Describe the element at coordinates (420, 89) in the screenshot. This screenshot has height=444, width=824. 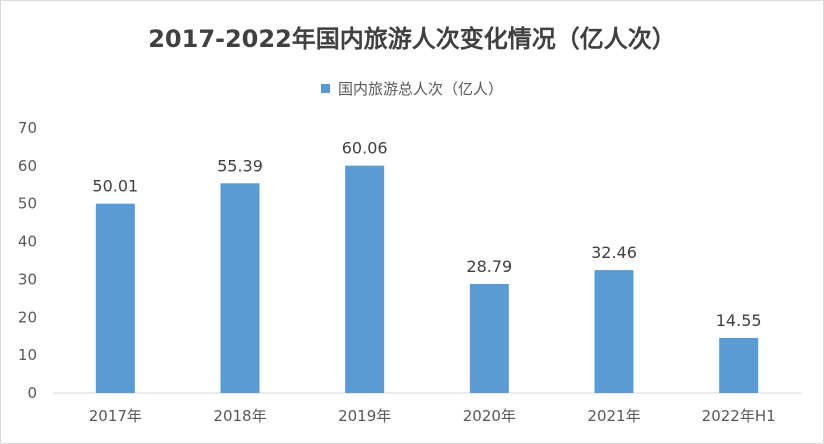
I see `legend-label: 国内旅游总人次（亿人）` at that location.